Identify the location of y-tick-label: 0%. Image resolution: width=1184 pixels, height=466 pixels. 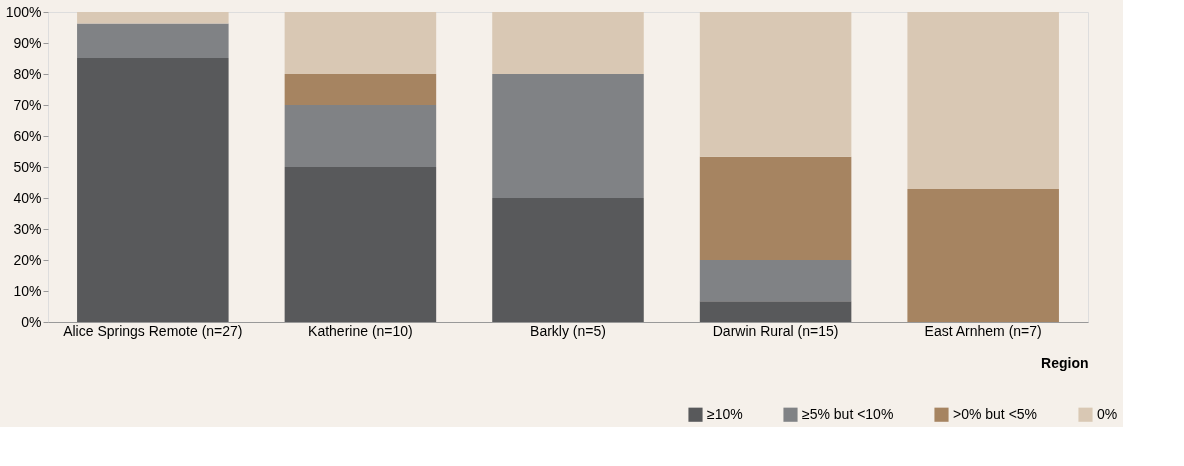
(31, 321).